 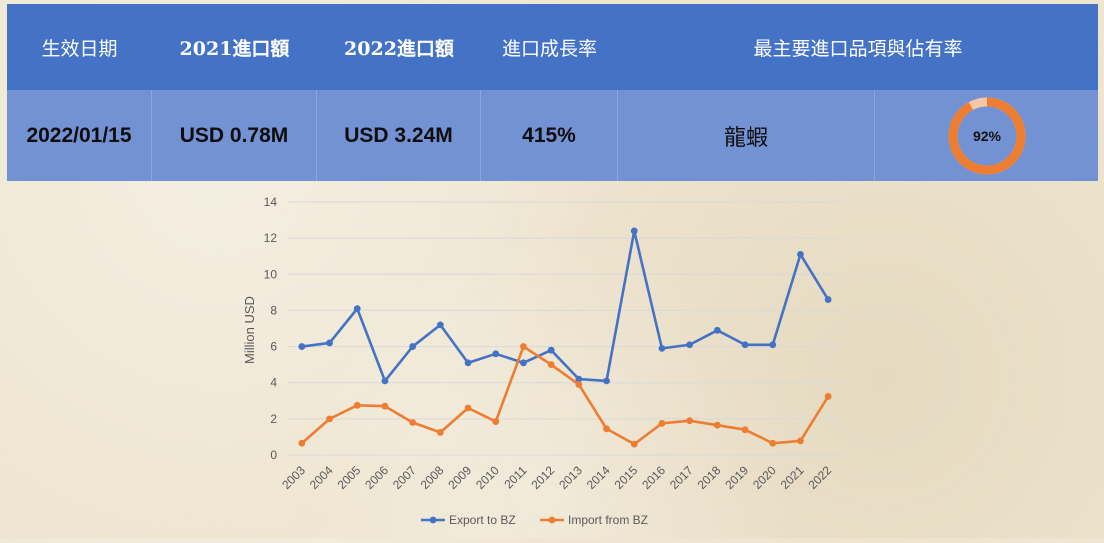 What do you see at coordinates (570, 477) in the screenshot?
I see `x-tick-label: 2013` at bounding box center [570, 477].